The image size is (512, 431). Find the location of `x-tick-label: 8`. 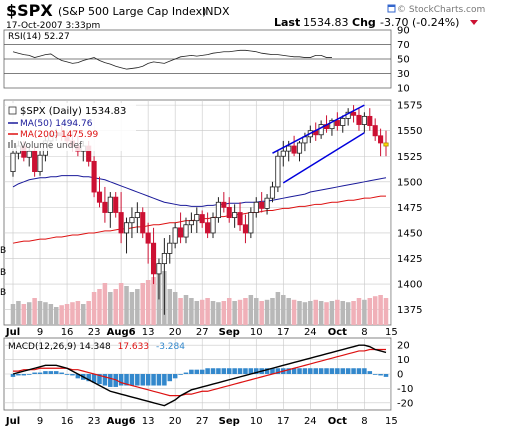

x-tick-label: 8 is located at coordinates (364, 421).